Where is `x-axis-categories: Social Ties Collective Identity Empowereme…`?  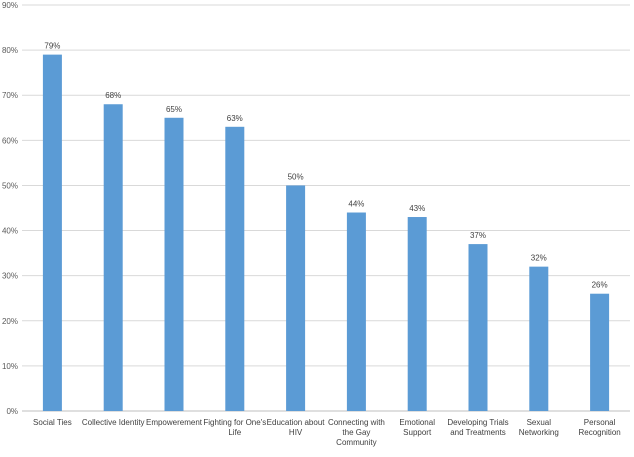
x-axis-categories: Social Ties Collective Identity Empowereme… is located at coordinates (327, 432).